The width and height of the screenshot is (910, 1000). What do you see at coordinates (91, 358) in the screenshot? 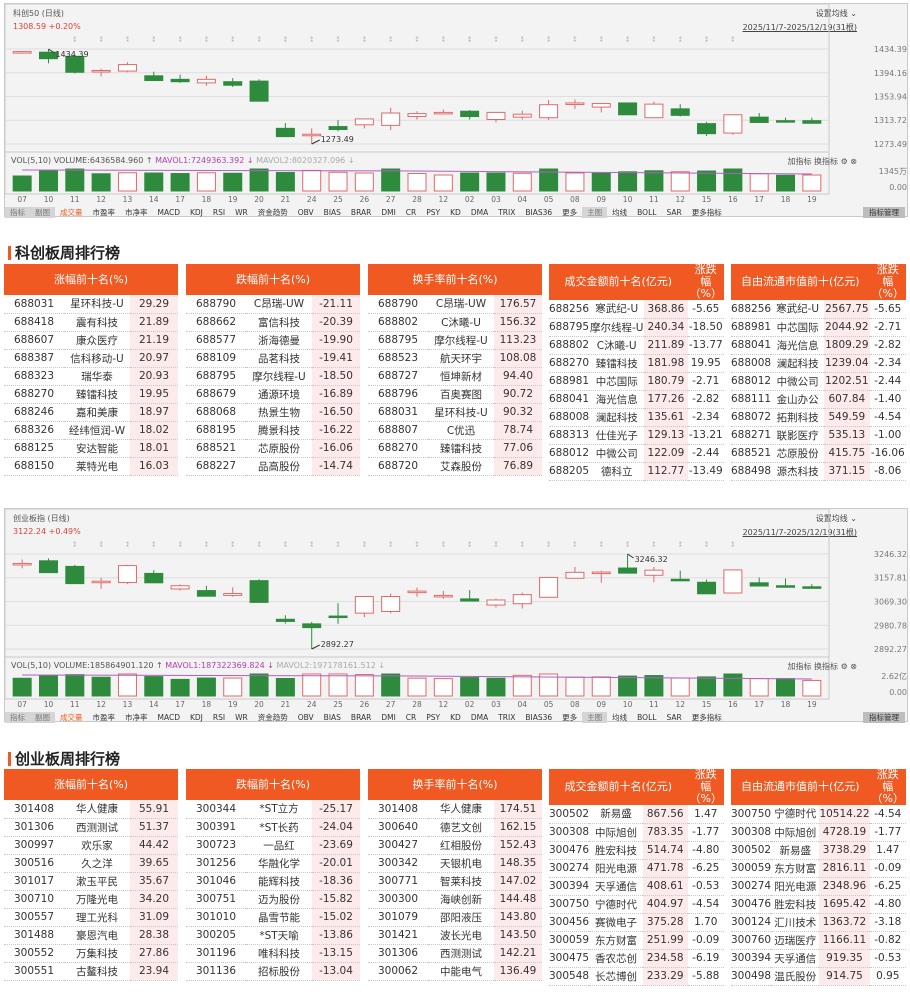
I see `table-row: 688387 信科移动-U 20.97` at bounding box center [91, 358].